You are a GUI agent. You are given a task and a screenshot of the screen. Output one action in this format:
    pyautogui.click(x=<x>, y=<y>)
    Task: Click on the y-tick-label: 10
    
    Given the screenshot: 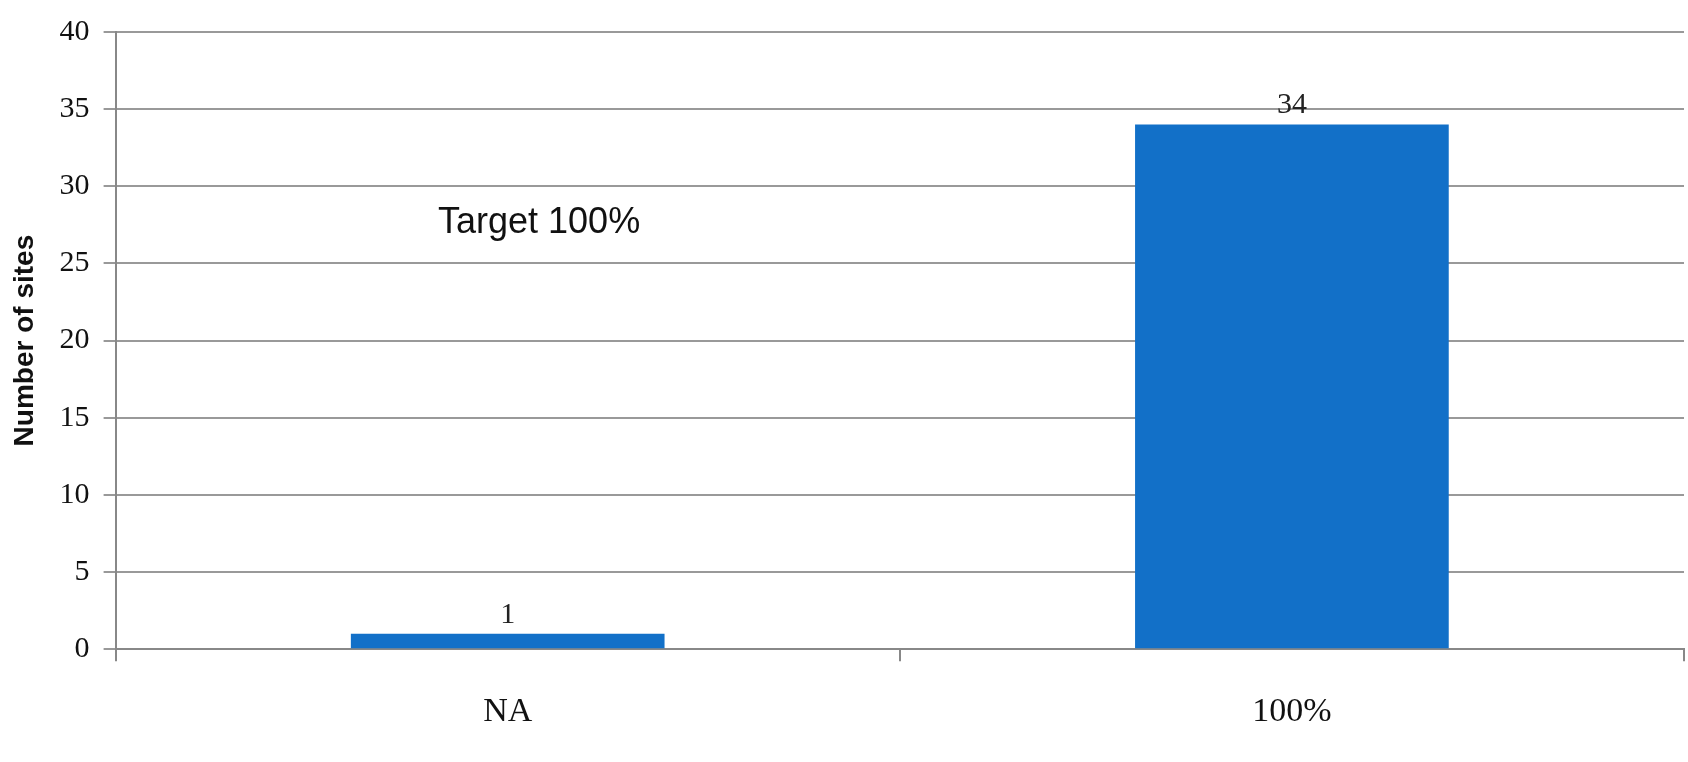 What is the action you would take?
    pyautogui.click(x=74, y=492)
    